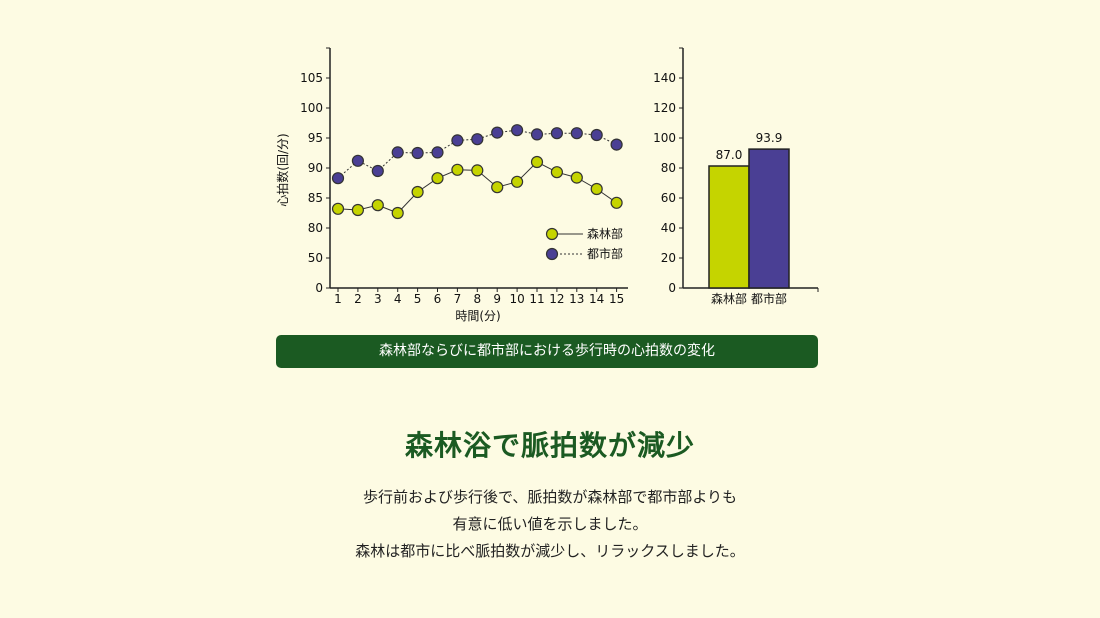 This screenshot has height=618, width=1100. Describe the element at coordinates (556, 299) in the screenshot. I see `x-tick-label: 12` at that location.